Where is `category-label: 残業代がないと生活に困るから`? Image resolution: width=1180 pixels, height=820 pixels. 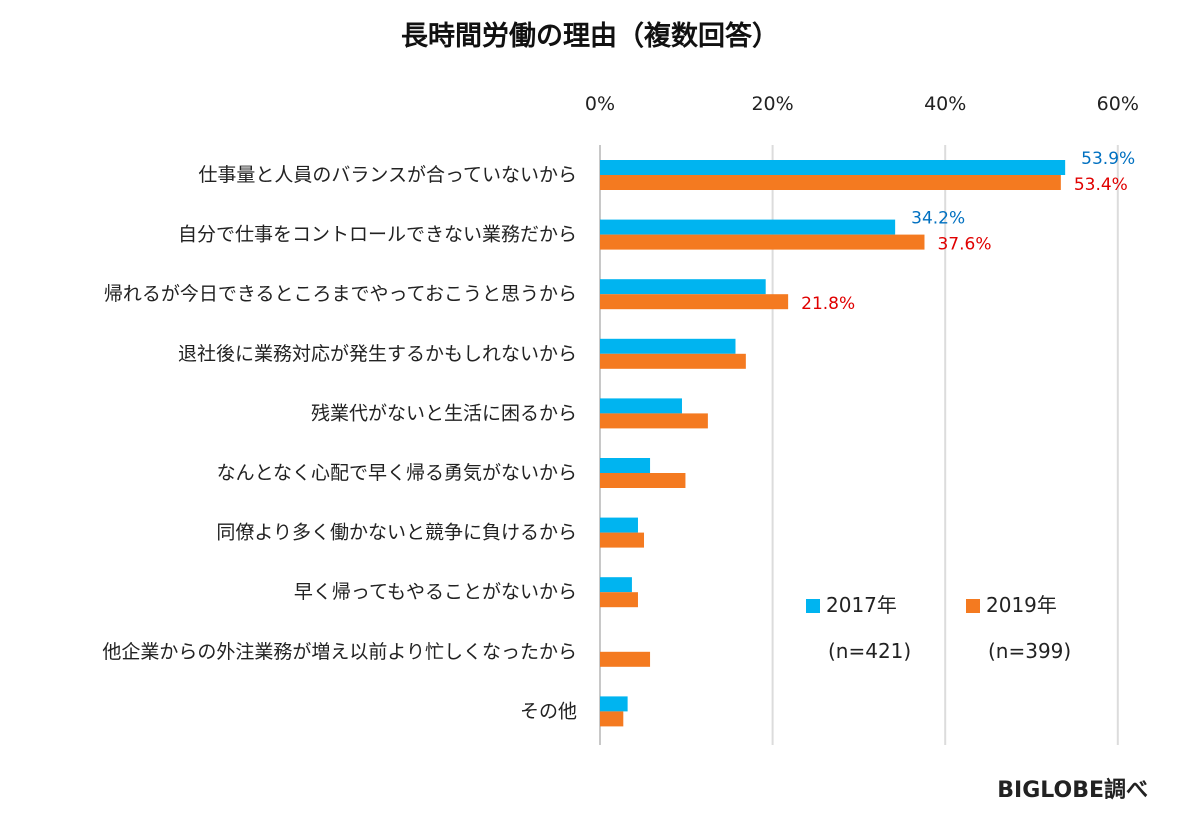 category-label: 残業代がないと生活に困るから is located at coordinates (444, 413).